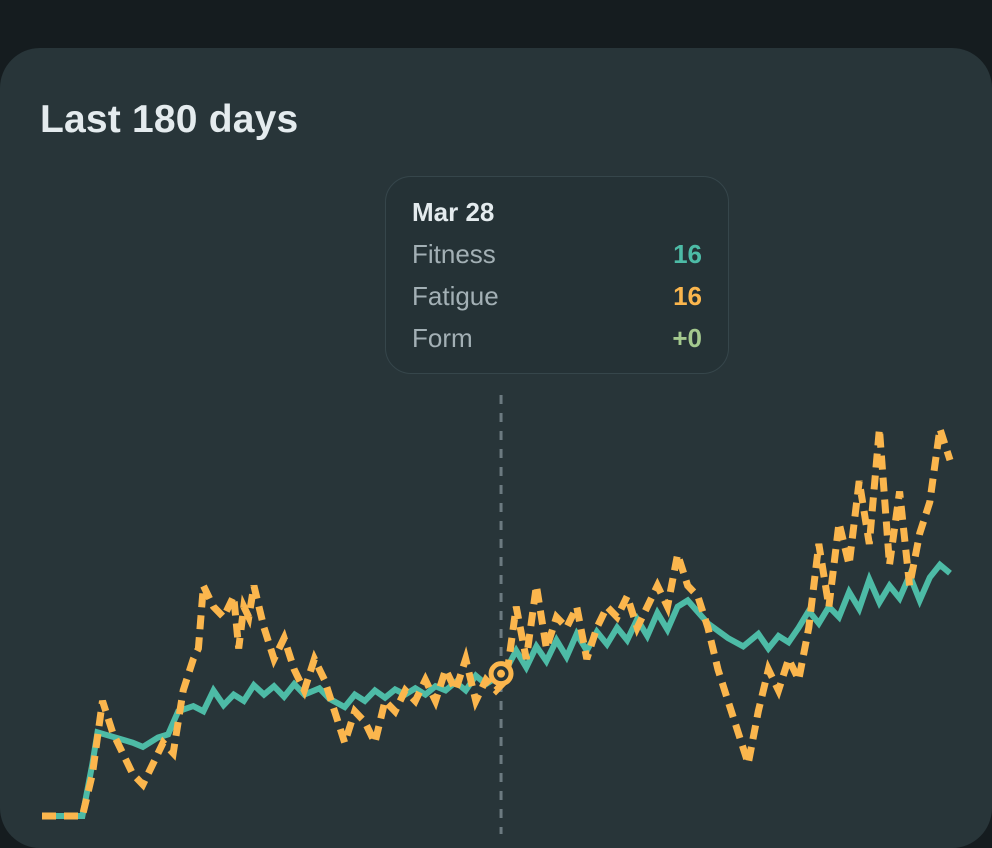  What do you see at coordinates (557, 298) in the screenshot?
I see `tooltip-row-fatigue: Fatigue 16` at bounding box center [557, 298].